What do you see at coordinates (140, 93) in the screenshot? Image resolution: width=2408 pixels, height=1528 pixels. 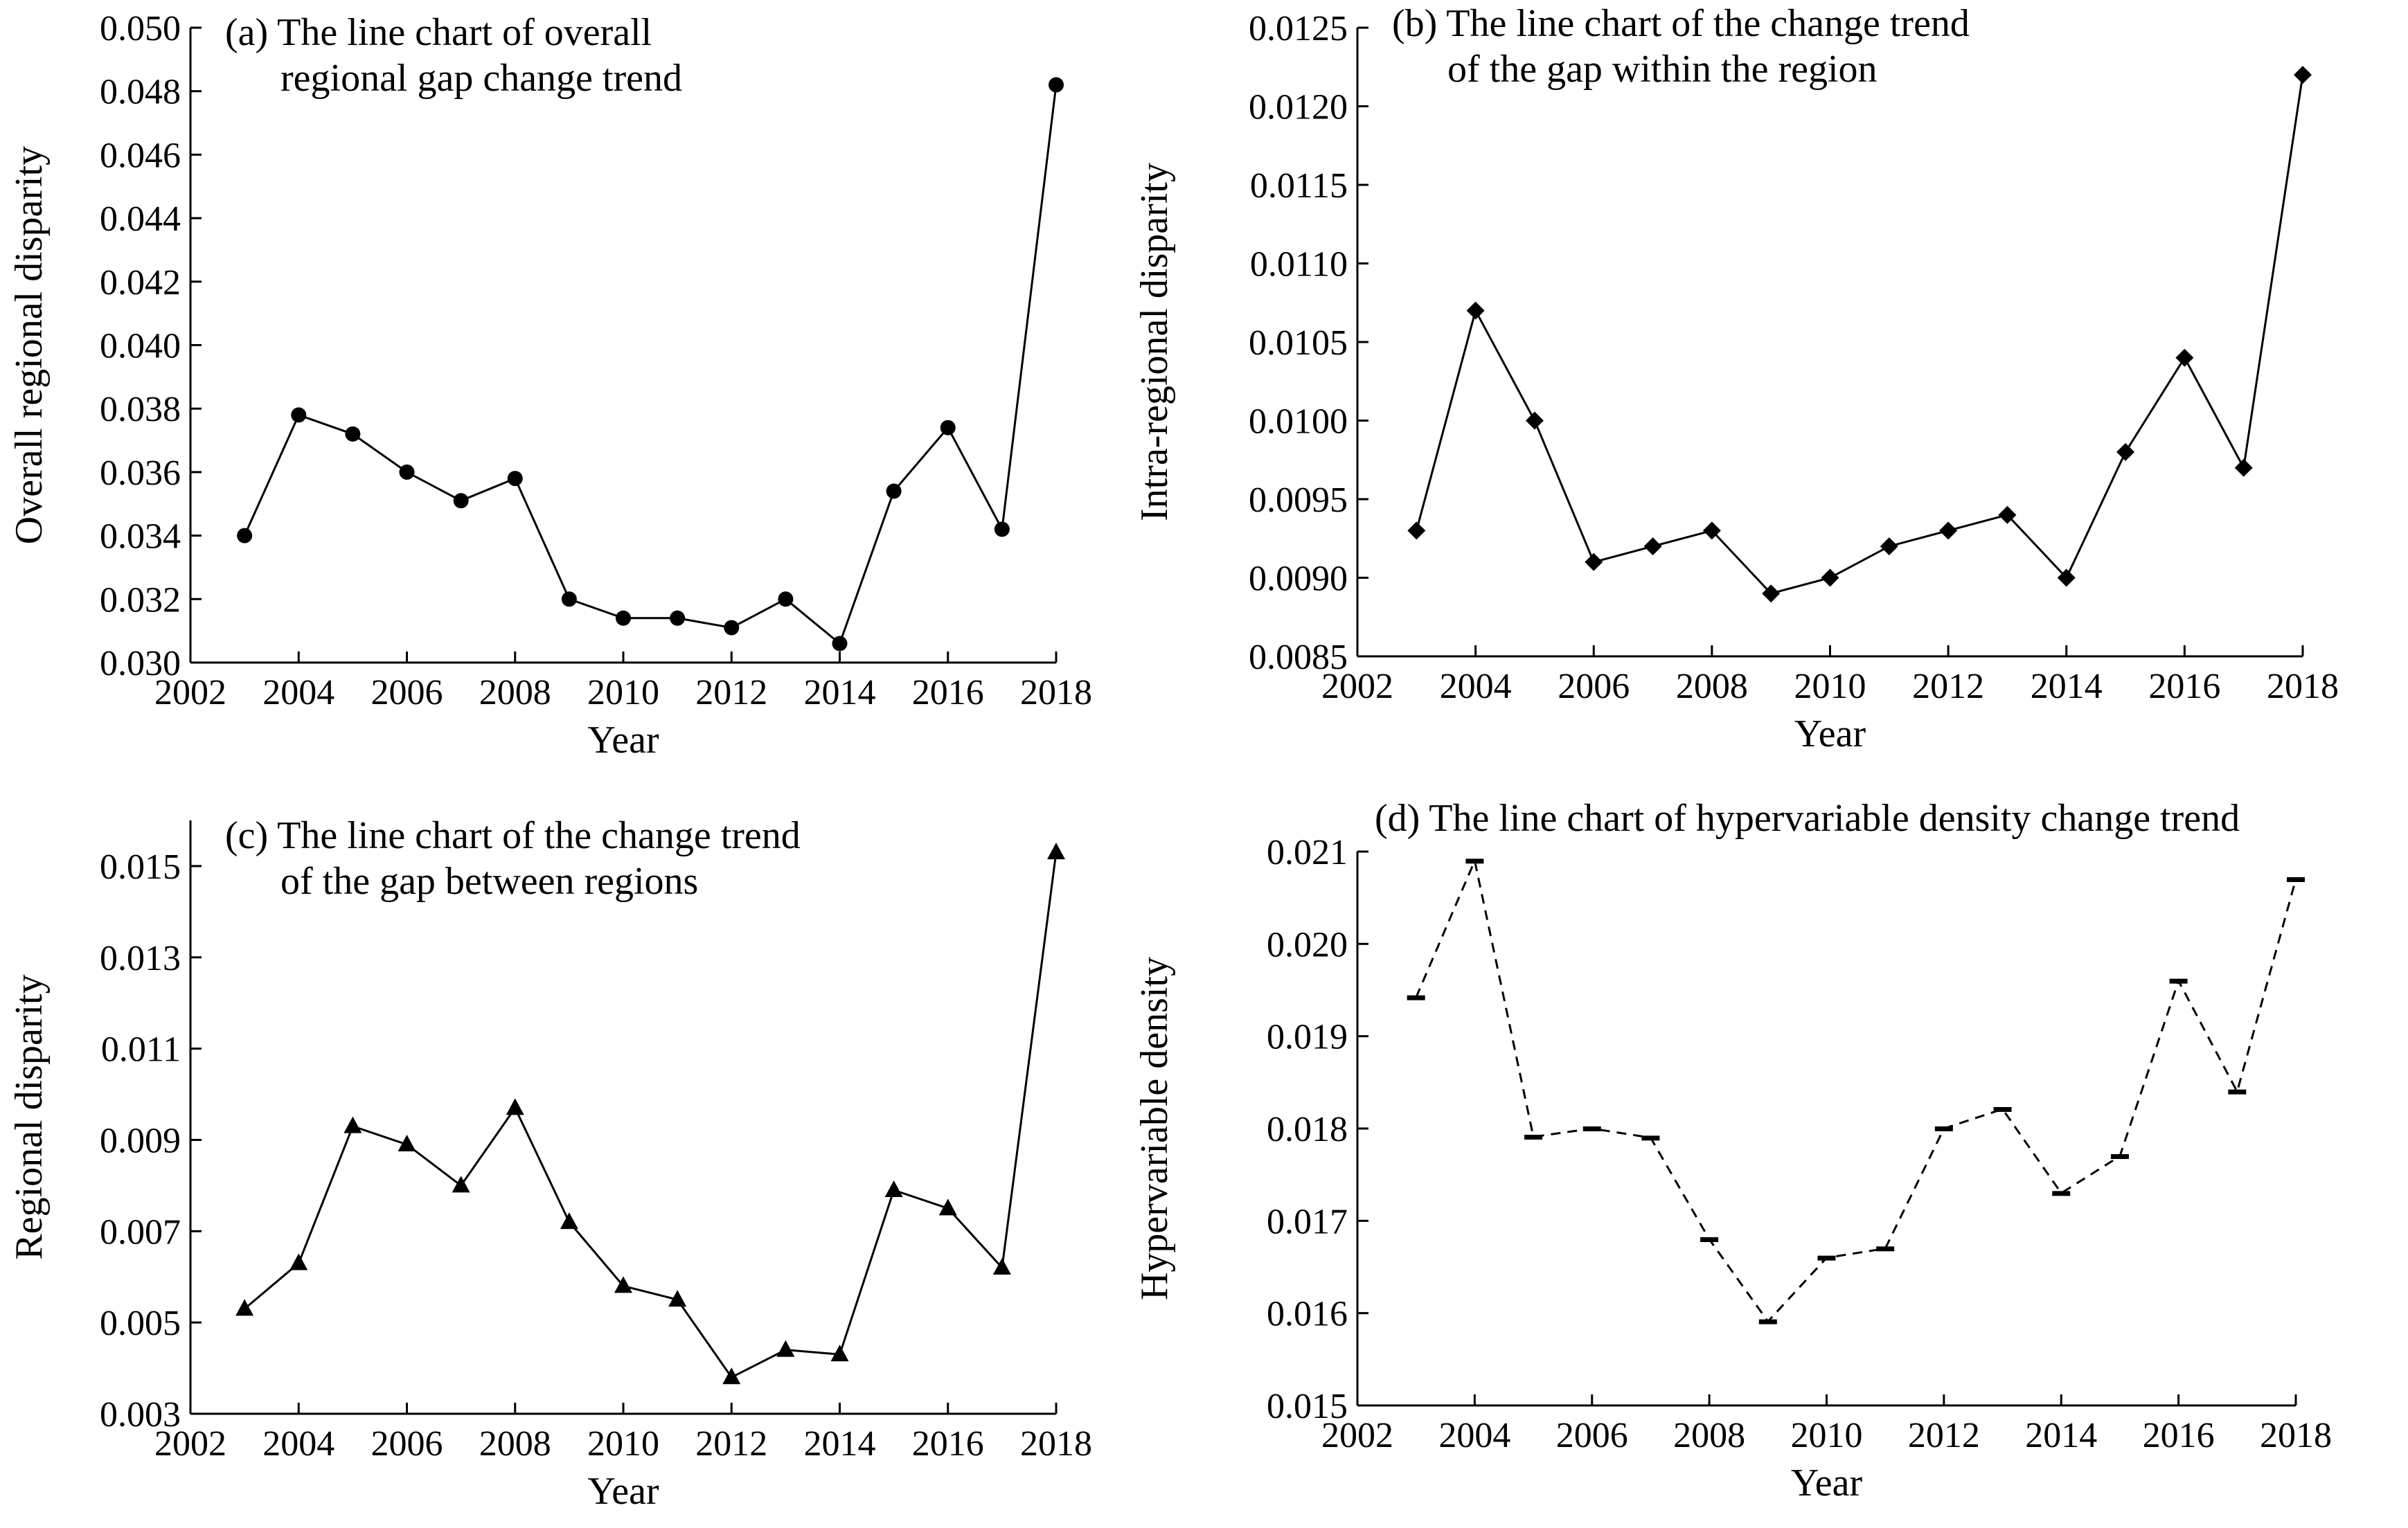 I see `y-tick-label: 0.048` at bounding box center [140, 93].